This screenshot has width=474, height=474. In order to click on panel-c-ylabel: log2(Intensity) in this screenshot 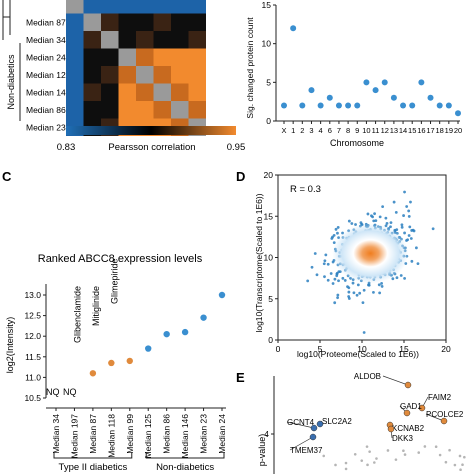, I will do `click(10, 345)`.